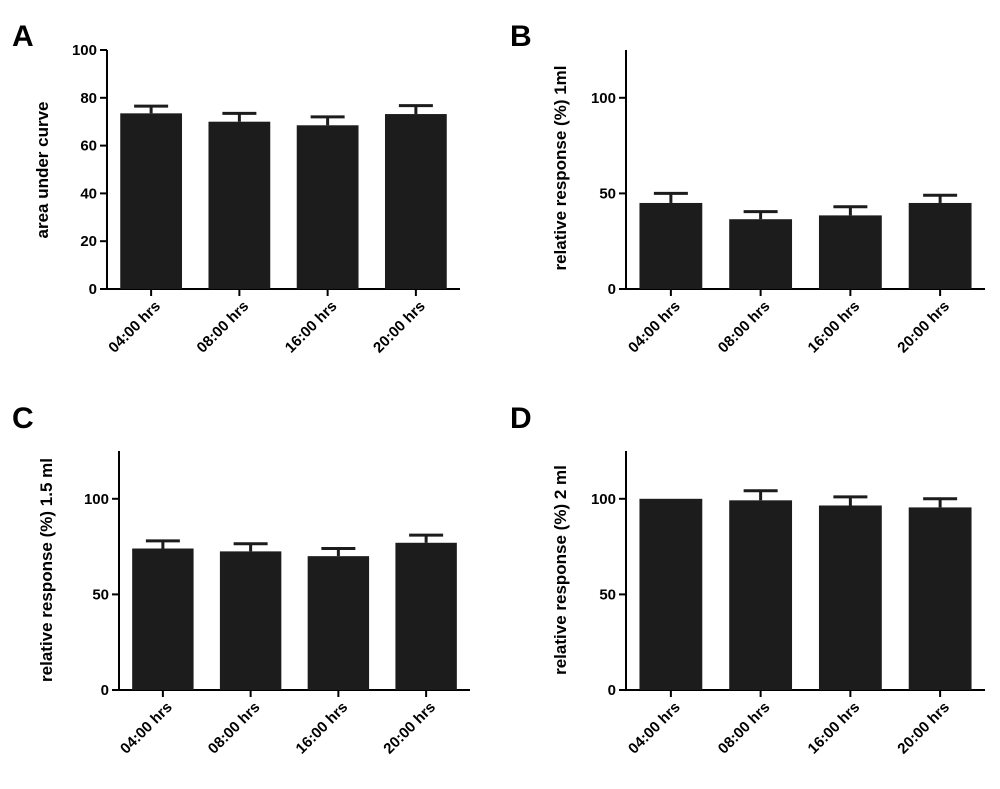 The height and width of the screenshot is (789, 1000). What do you see at coordinates (46, 570) in the screenshot?
I see `y-axis-label: relative response (%) 1.5 ml` at bounding box center [46, 570].